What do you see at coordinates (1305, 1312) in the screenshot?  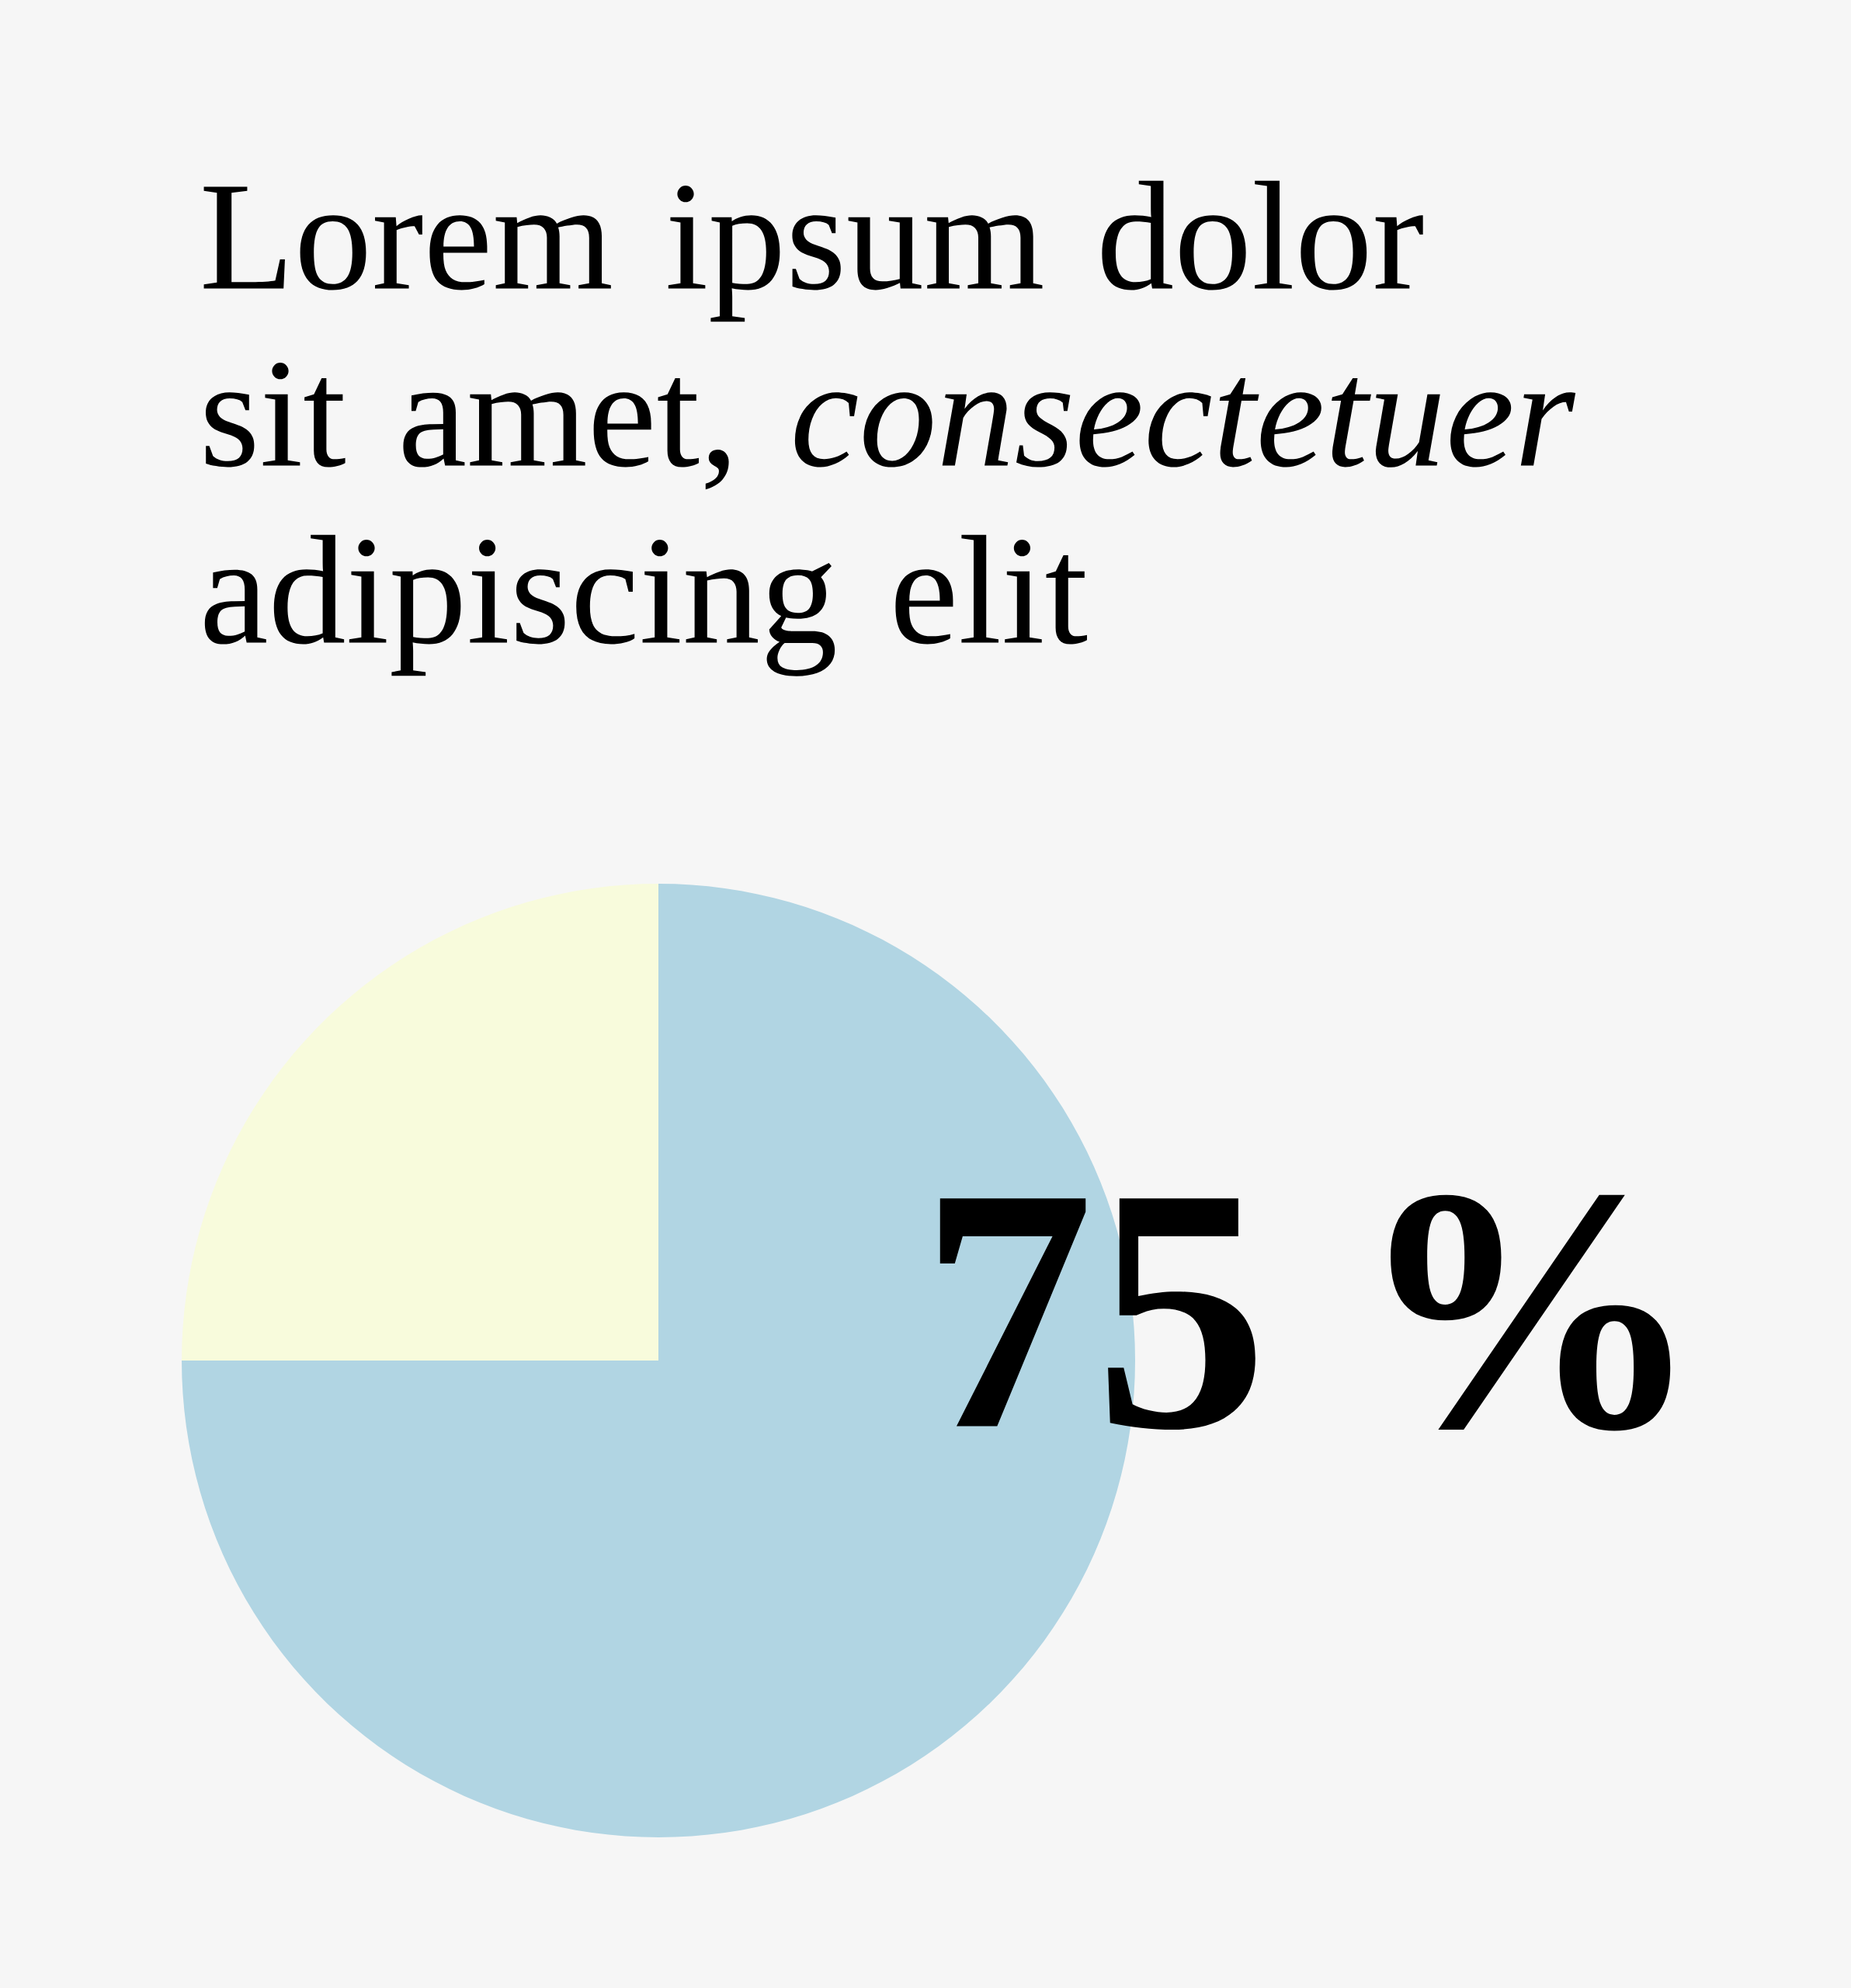 I see `data-label: 75 %` at bounding box center [1305, 1312].